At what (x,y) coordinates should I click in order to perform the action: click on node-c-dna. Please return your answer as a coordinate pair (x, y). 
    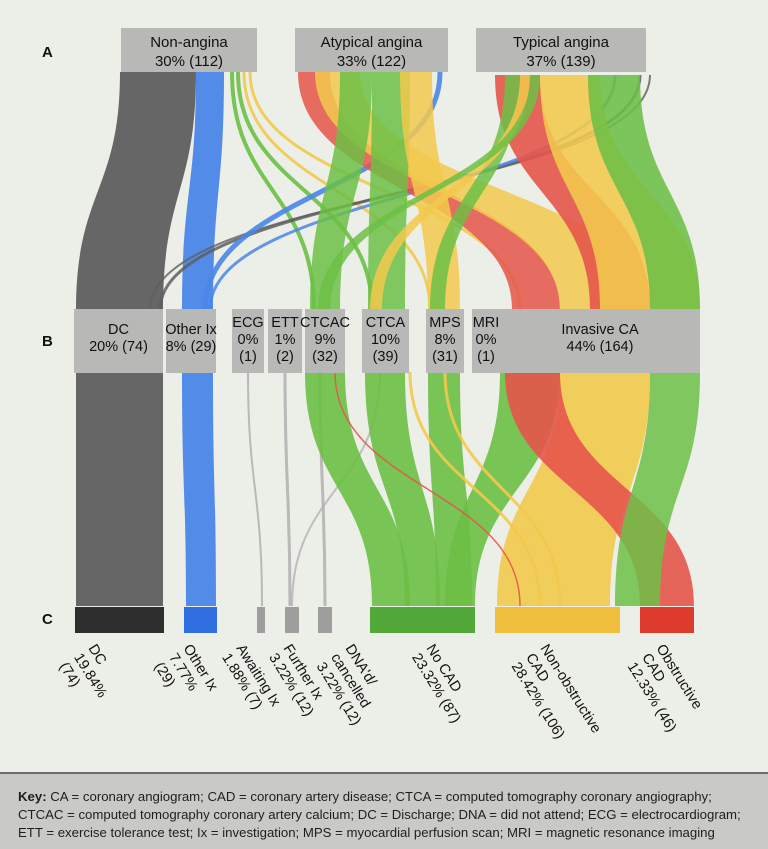
    Looking at the image, I should click on (325, 620).